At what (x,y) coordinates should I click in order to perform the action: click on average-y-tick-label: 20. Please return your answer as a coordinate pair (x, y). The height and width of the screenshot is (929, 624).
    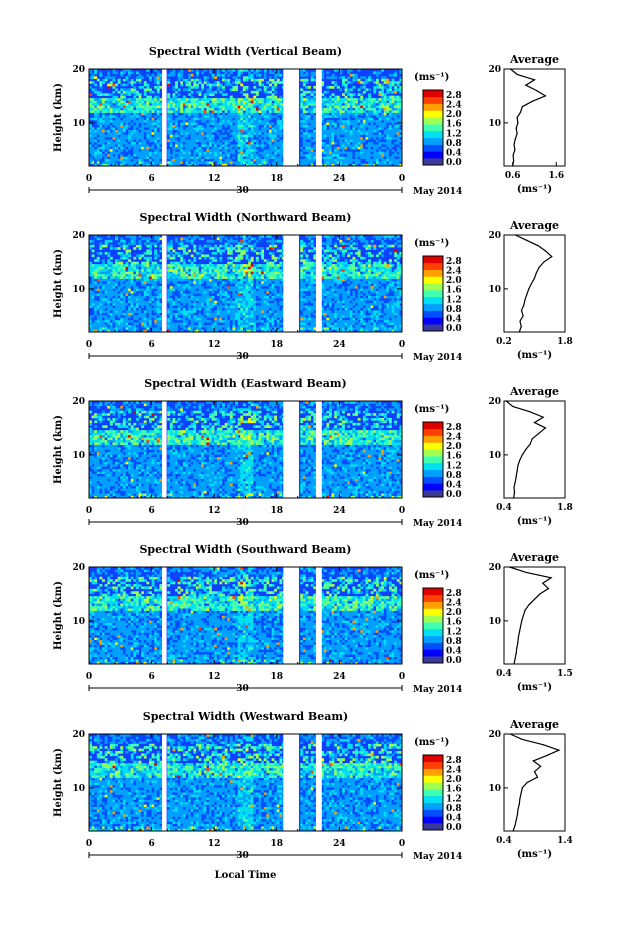
    Looking at the image, I should click on (494, 70).